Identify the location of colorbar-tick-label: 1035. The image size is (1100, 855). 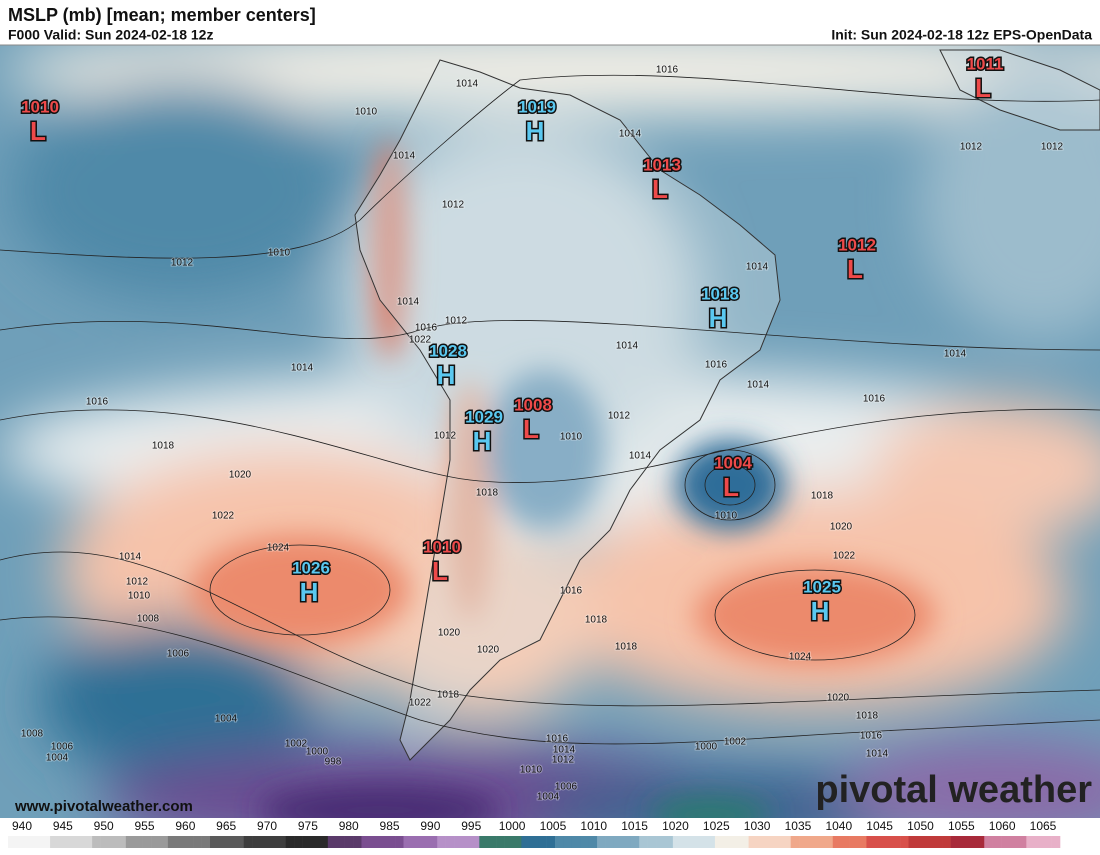
(798, 826).